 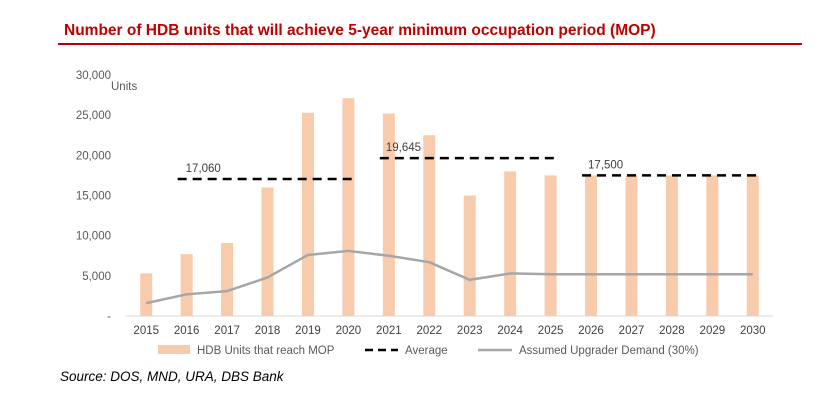 What do you see at coordinates (470, 331) in the screenshot?
I see `x-tick-label: 2023` at bounding box center [470, 331].